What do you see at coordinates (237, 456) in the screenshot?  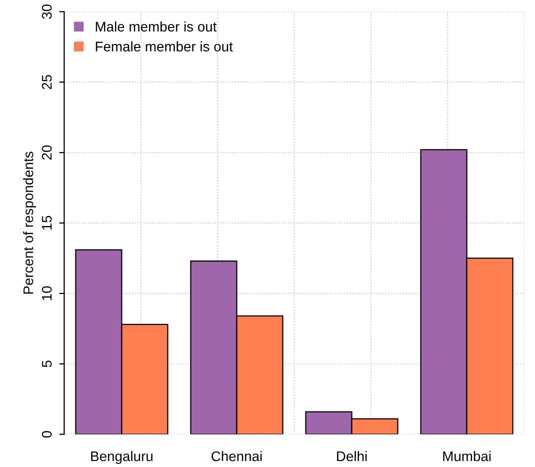 I see `x-tick-label: Chennai` at bounding box center [237, 456].